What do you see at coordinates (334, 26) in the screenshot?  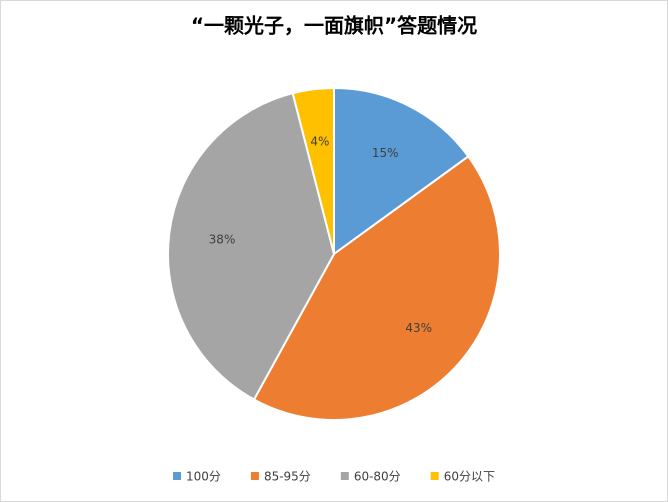 I see `chart-title: “一颗光子，一面旗帜”答题情况` at bounding box center [334, 26].